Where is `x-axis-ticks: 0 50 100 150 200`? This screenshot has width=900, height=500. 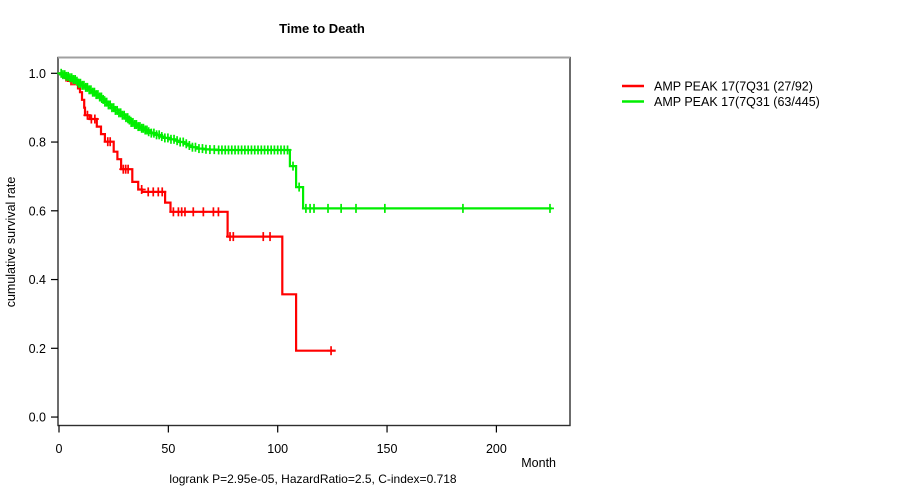
x-axis-ticks: 0 50 100 150 200 is located at coordinates (281, 440).